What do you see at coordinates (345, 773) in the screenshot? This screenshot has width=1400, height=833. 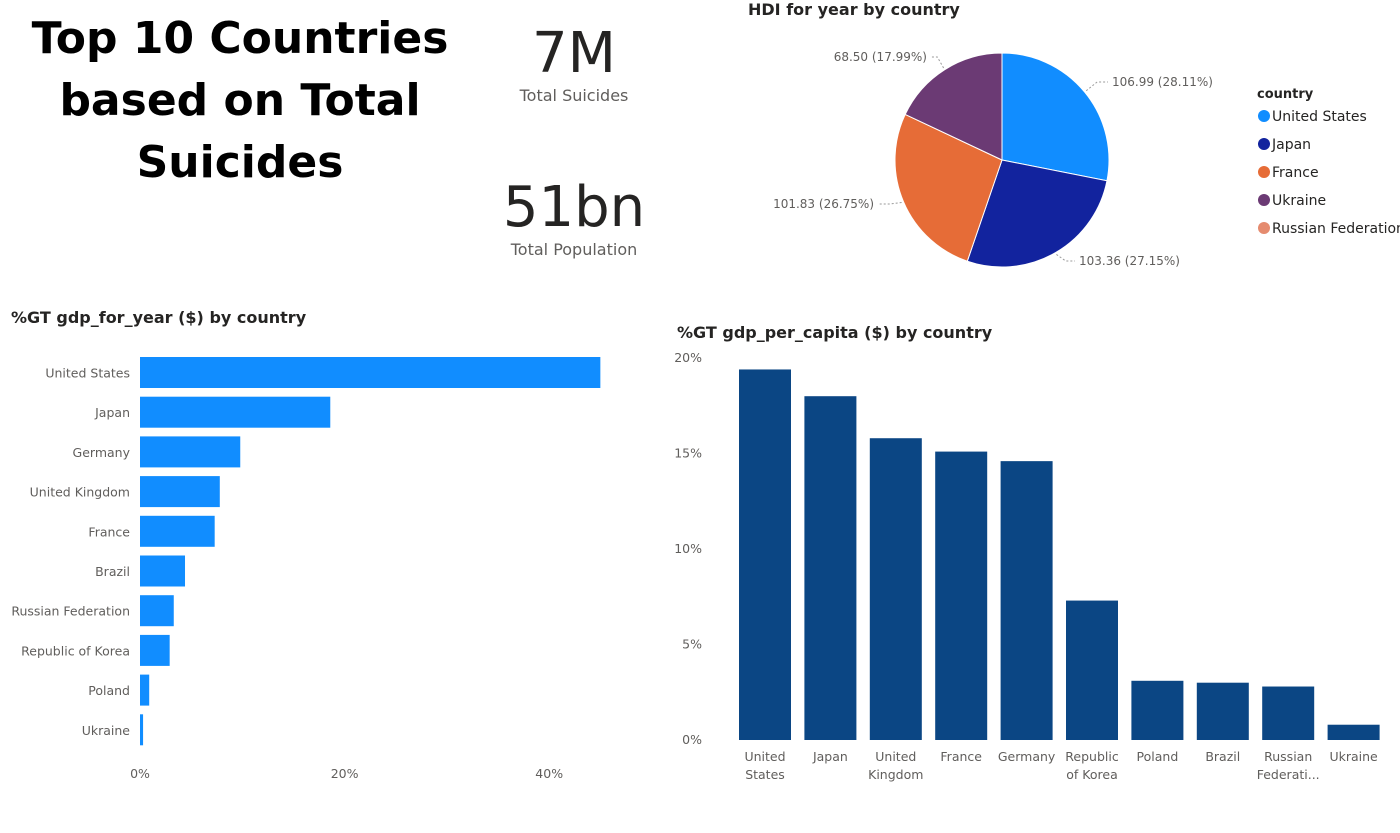 I see `x-axis-tick-label: 20%` at bounding box center [345, 773].